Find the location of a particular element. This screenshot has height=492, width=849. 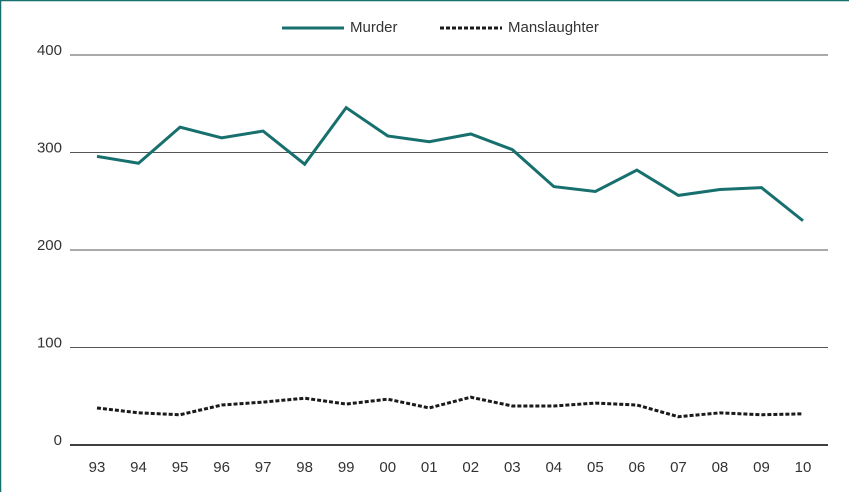

x-tick-label: 94 is located at coordinates (138, 467).